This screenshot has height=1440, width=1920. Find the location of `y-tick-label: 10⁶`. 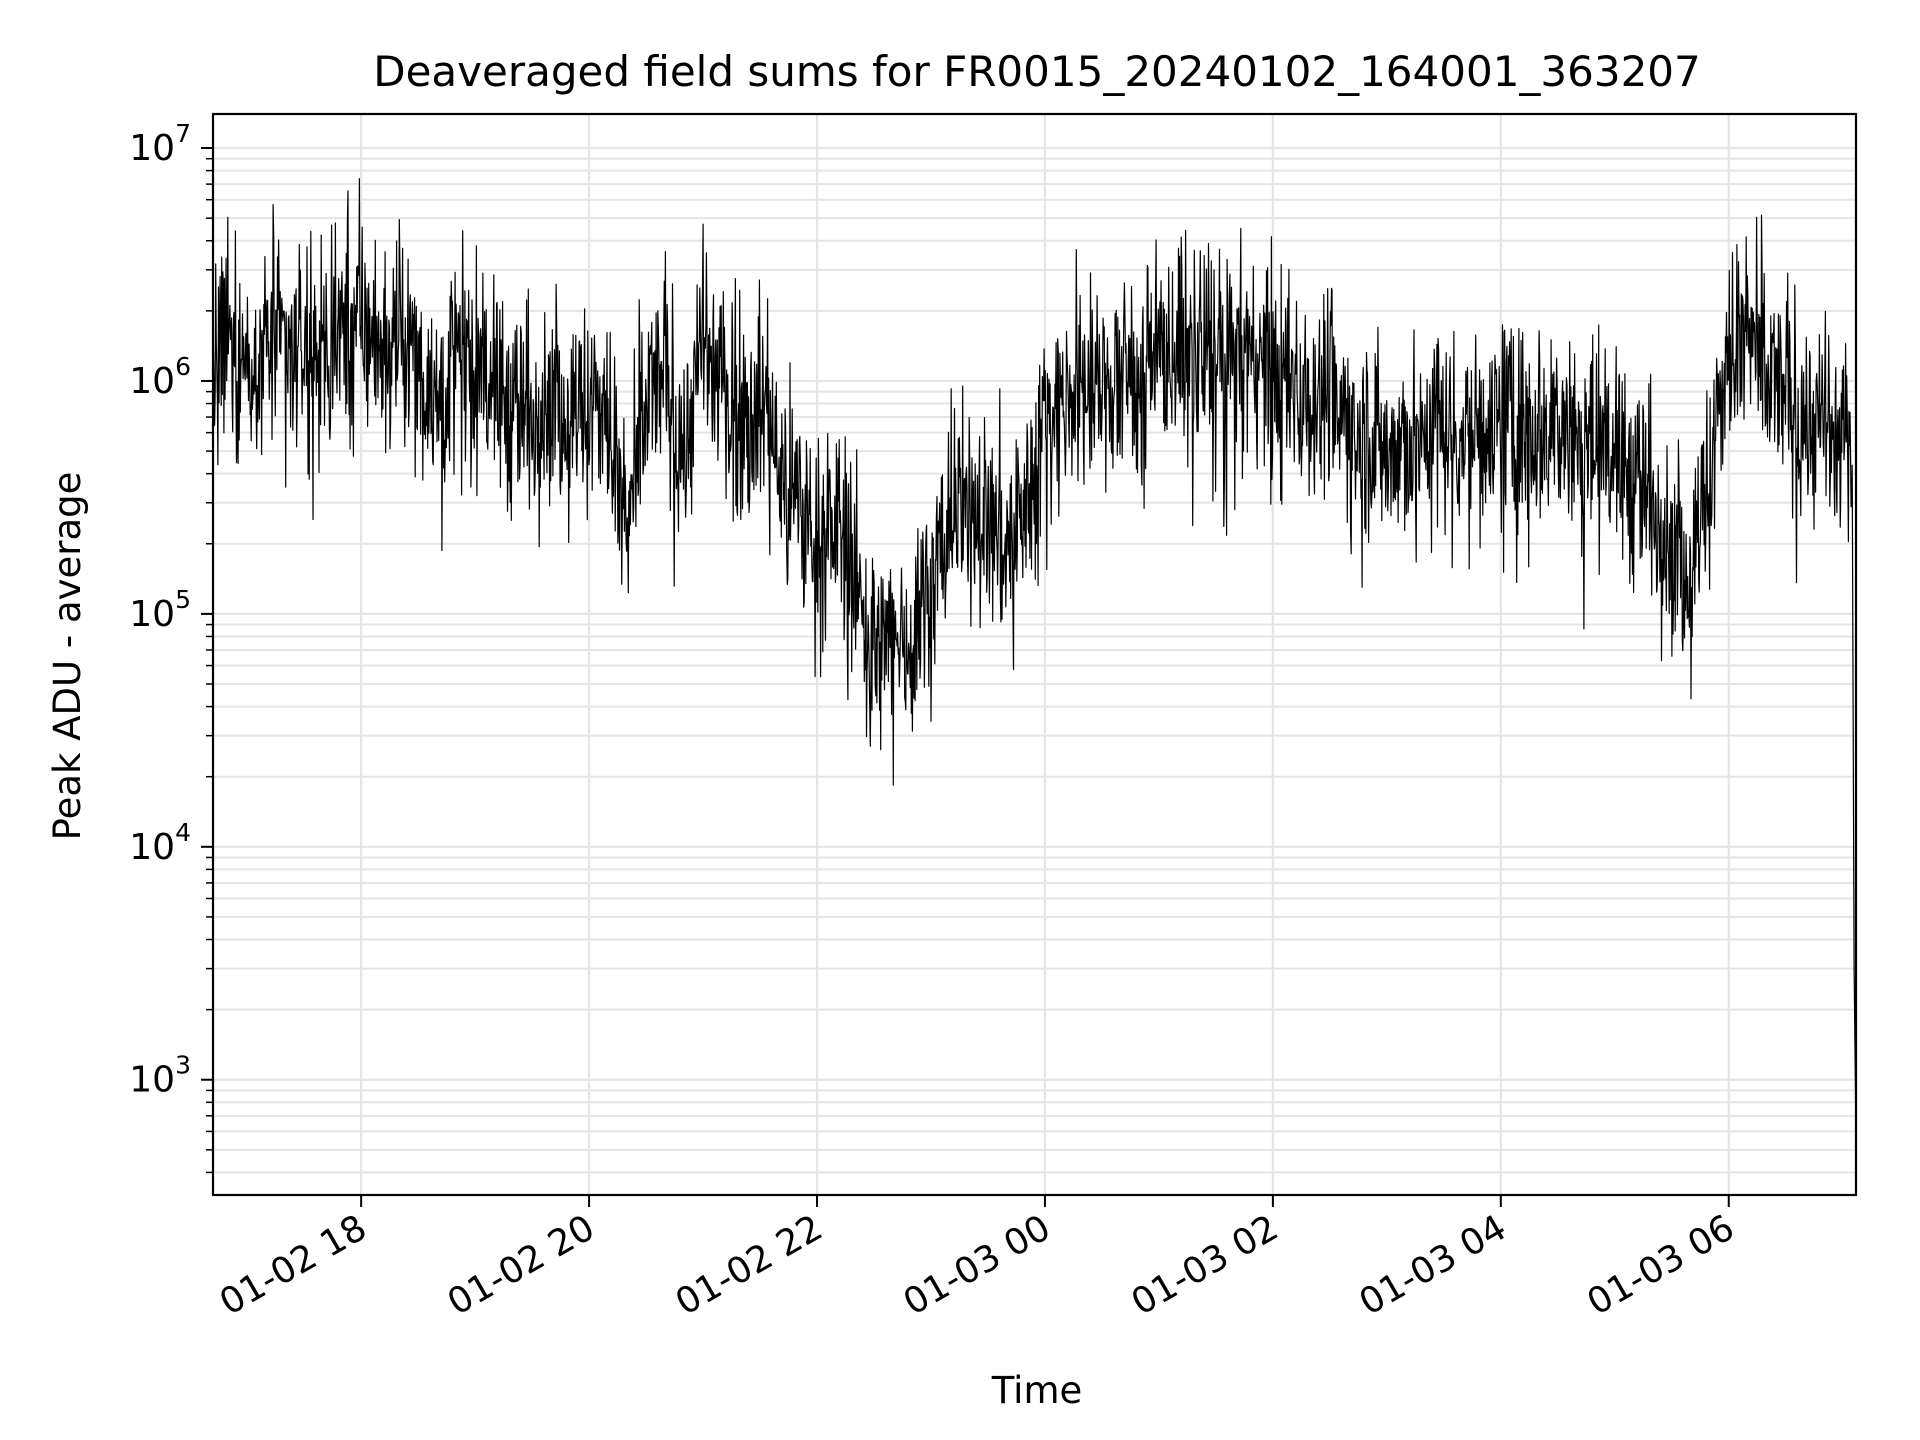

y-tick-label: 10⁶ is located at coordinates (160, 377).